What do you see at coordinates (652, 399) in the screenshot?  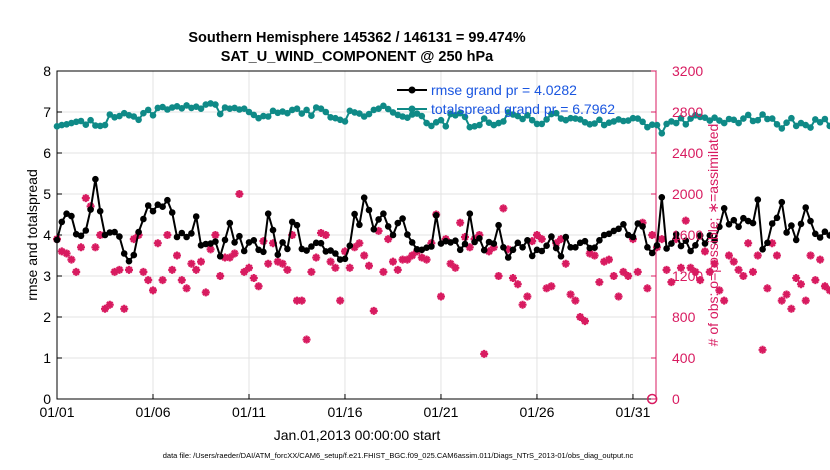 I see `obs-possible-point` at bounding box center [652, 399].